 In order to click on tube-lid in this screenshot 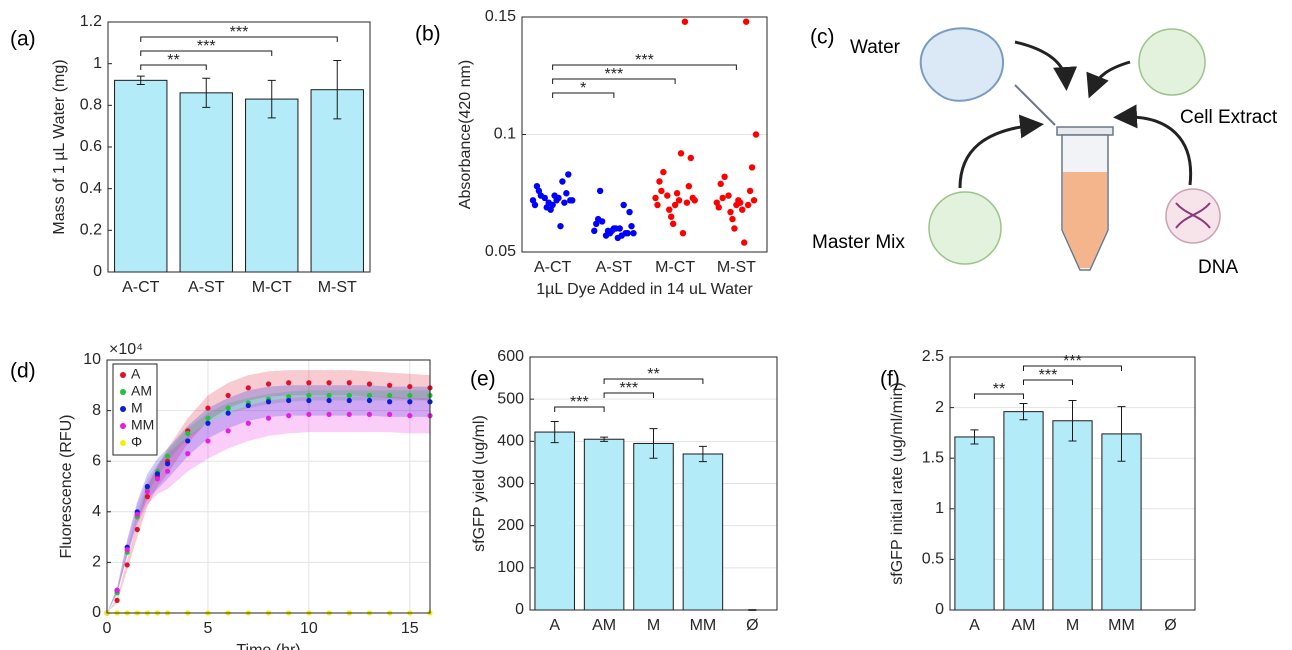, I will do `click(1035, 105)`.